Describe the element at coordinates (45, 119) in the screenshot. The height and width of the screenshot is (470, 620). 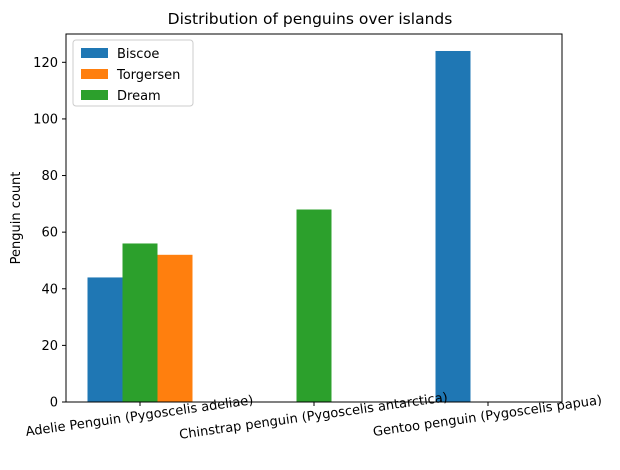
I see `y-tick-label-5: 100` at that location.